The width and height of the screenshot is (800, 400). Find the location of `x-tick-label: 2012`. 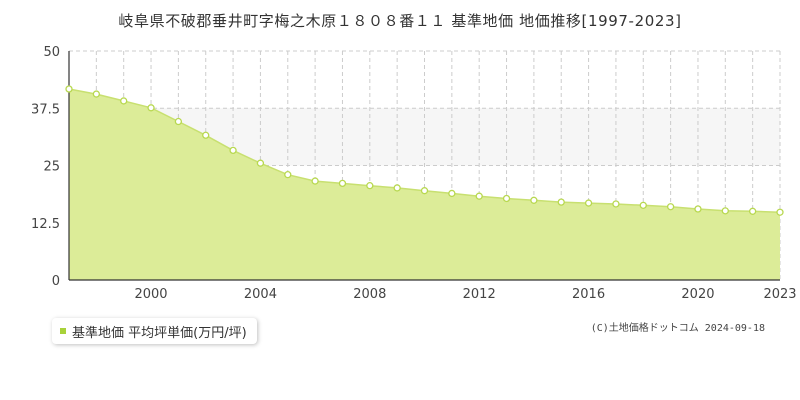

x-tick-label: 2012 is located at coordinates (479, 294).